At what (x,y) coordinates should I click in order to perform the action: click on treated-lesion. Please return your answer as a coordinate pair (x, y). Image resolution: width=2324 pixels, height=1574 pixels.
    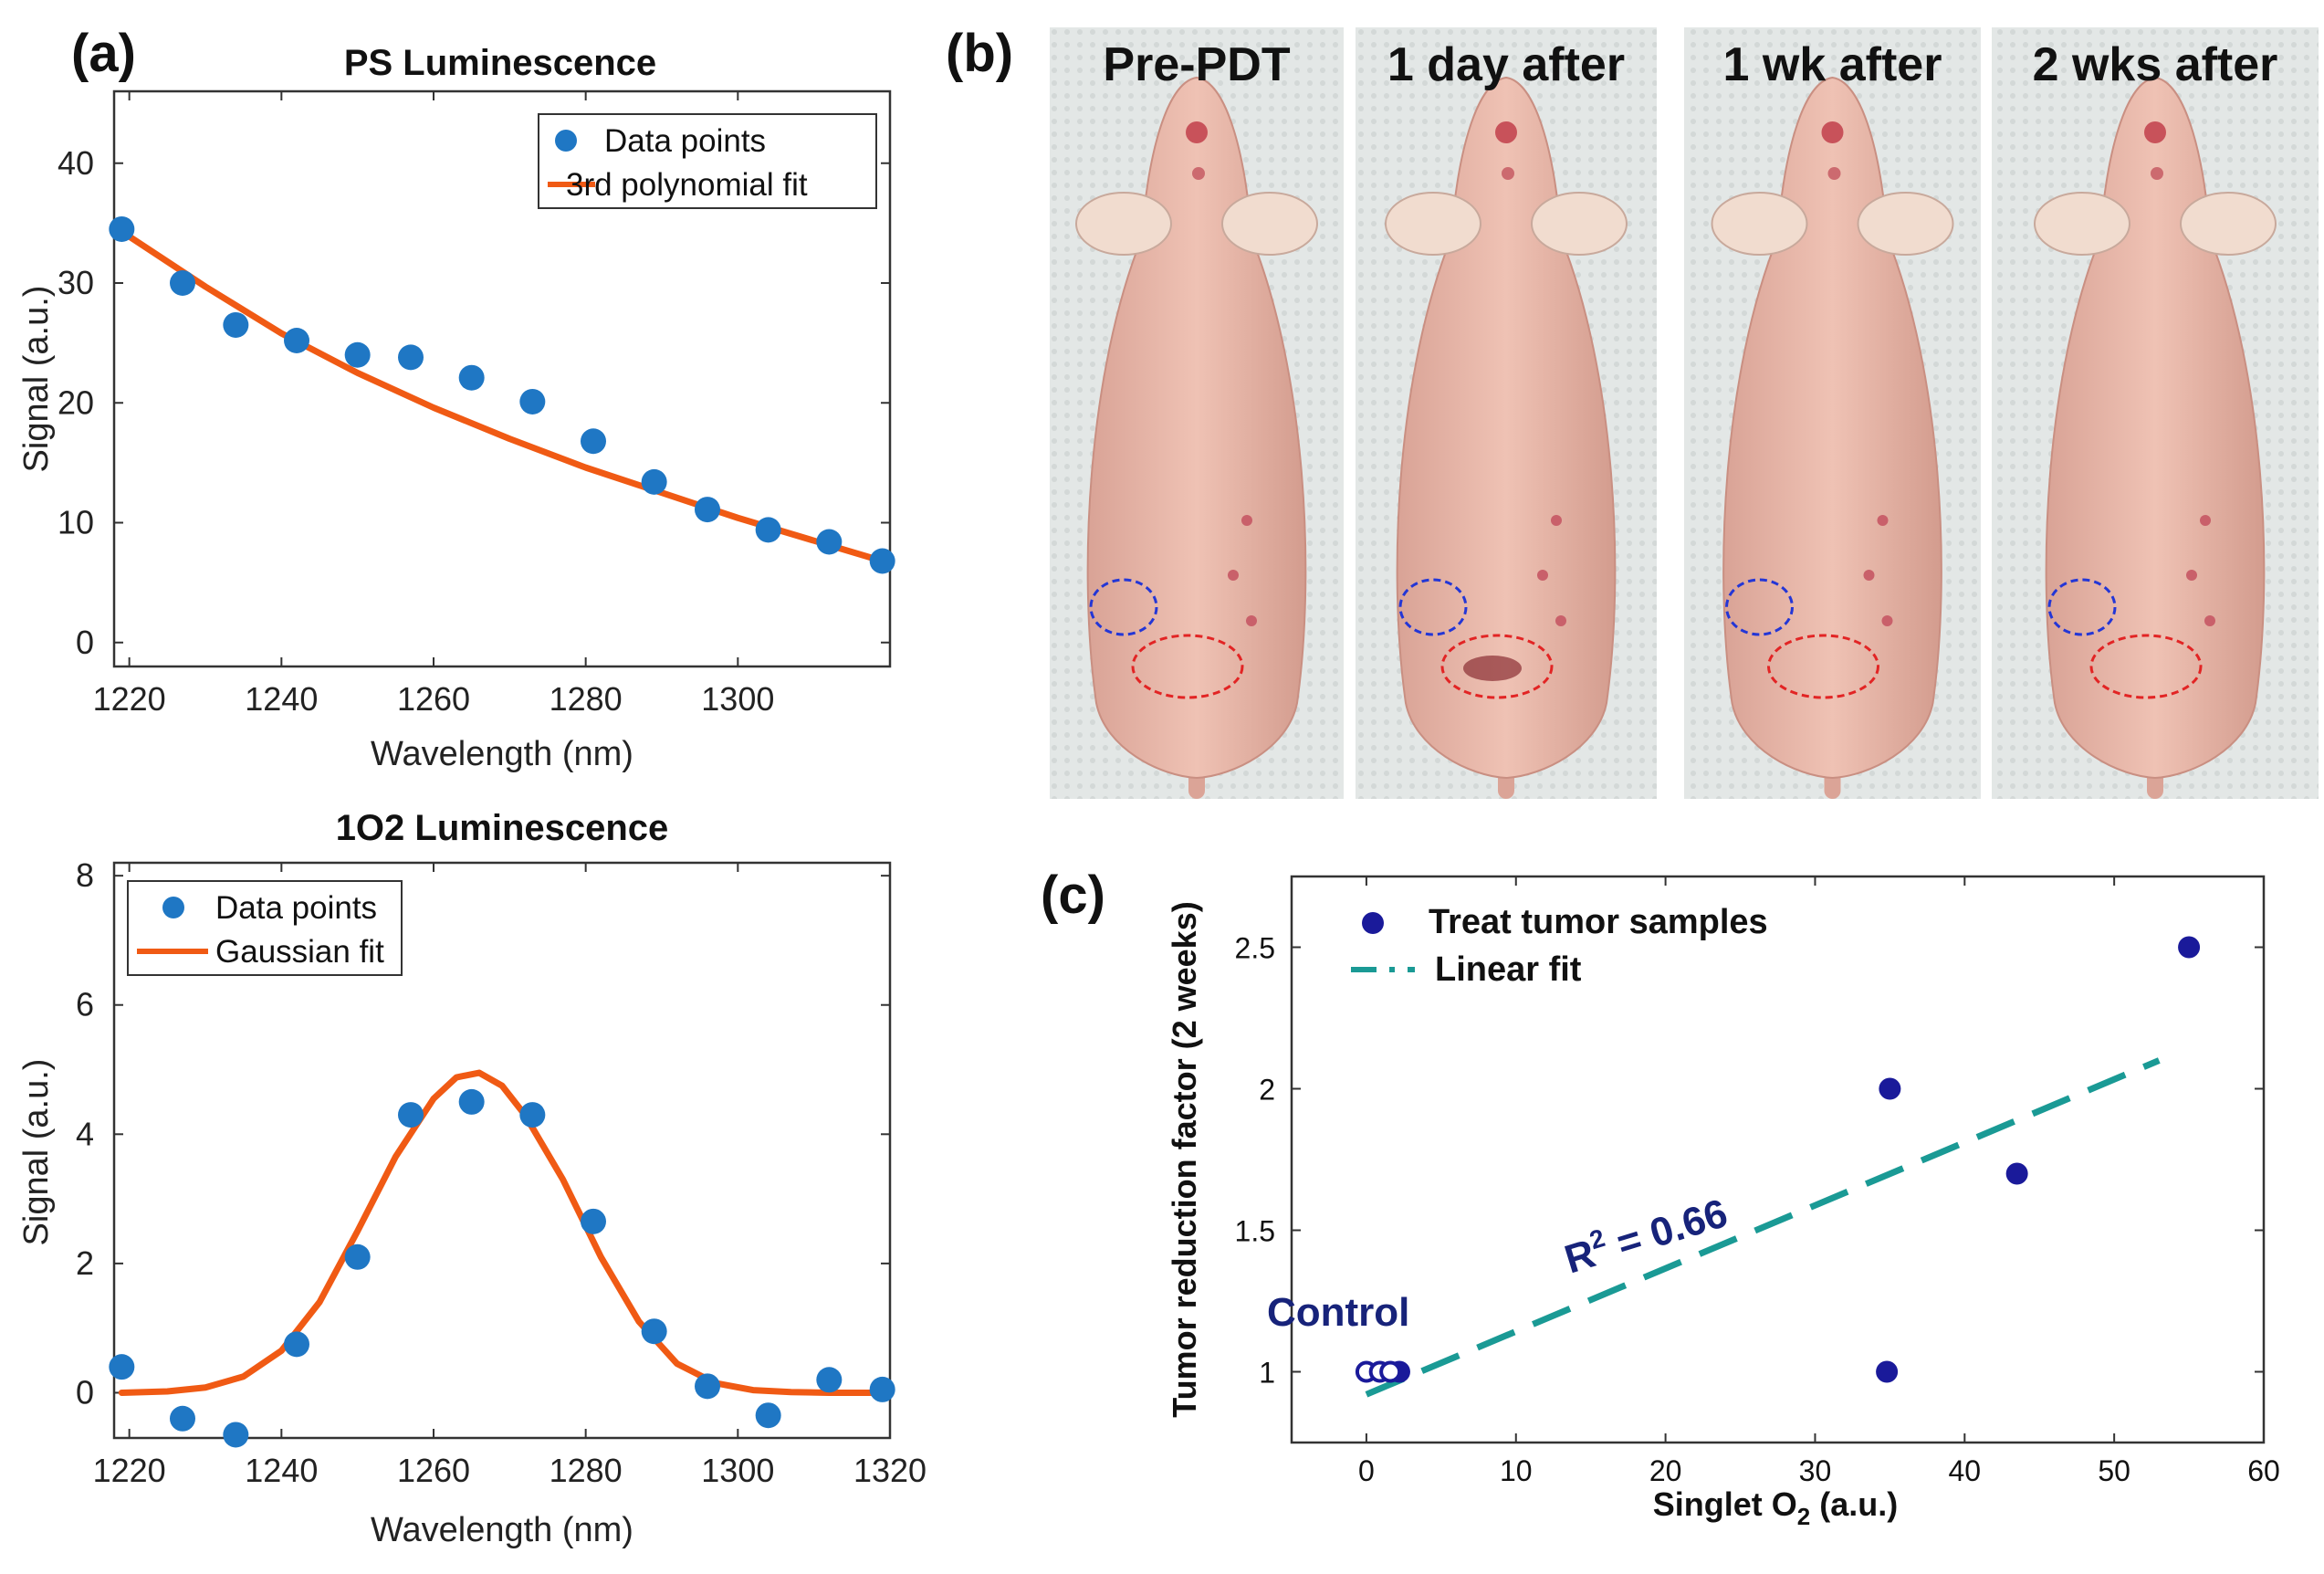
    Looking at the image, I should click on (1492, 668).